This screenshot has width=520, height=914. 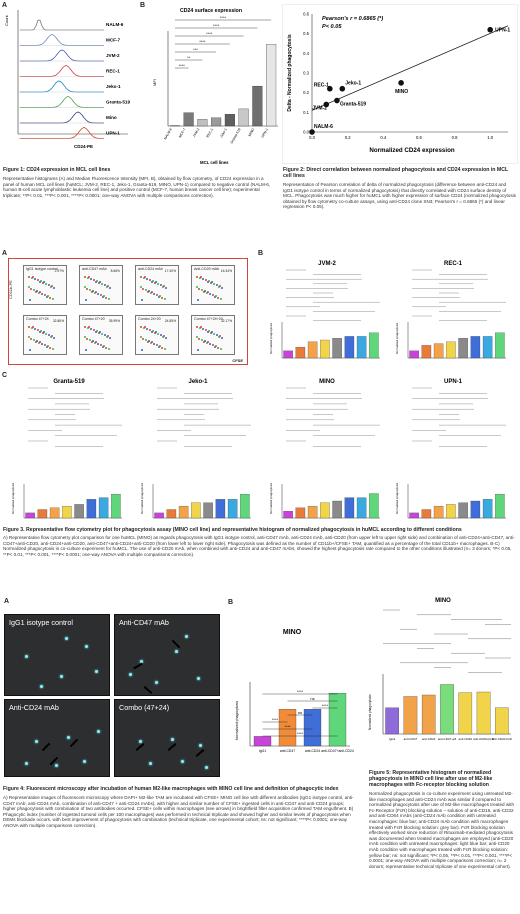 I want to click on scatter-xtick: 0.8, so click(x=455, y=137).